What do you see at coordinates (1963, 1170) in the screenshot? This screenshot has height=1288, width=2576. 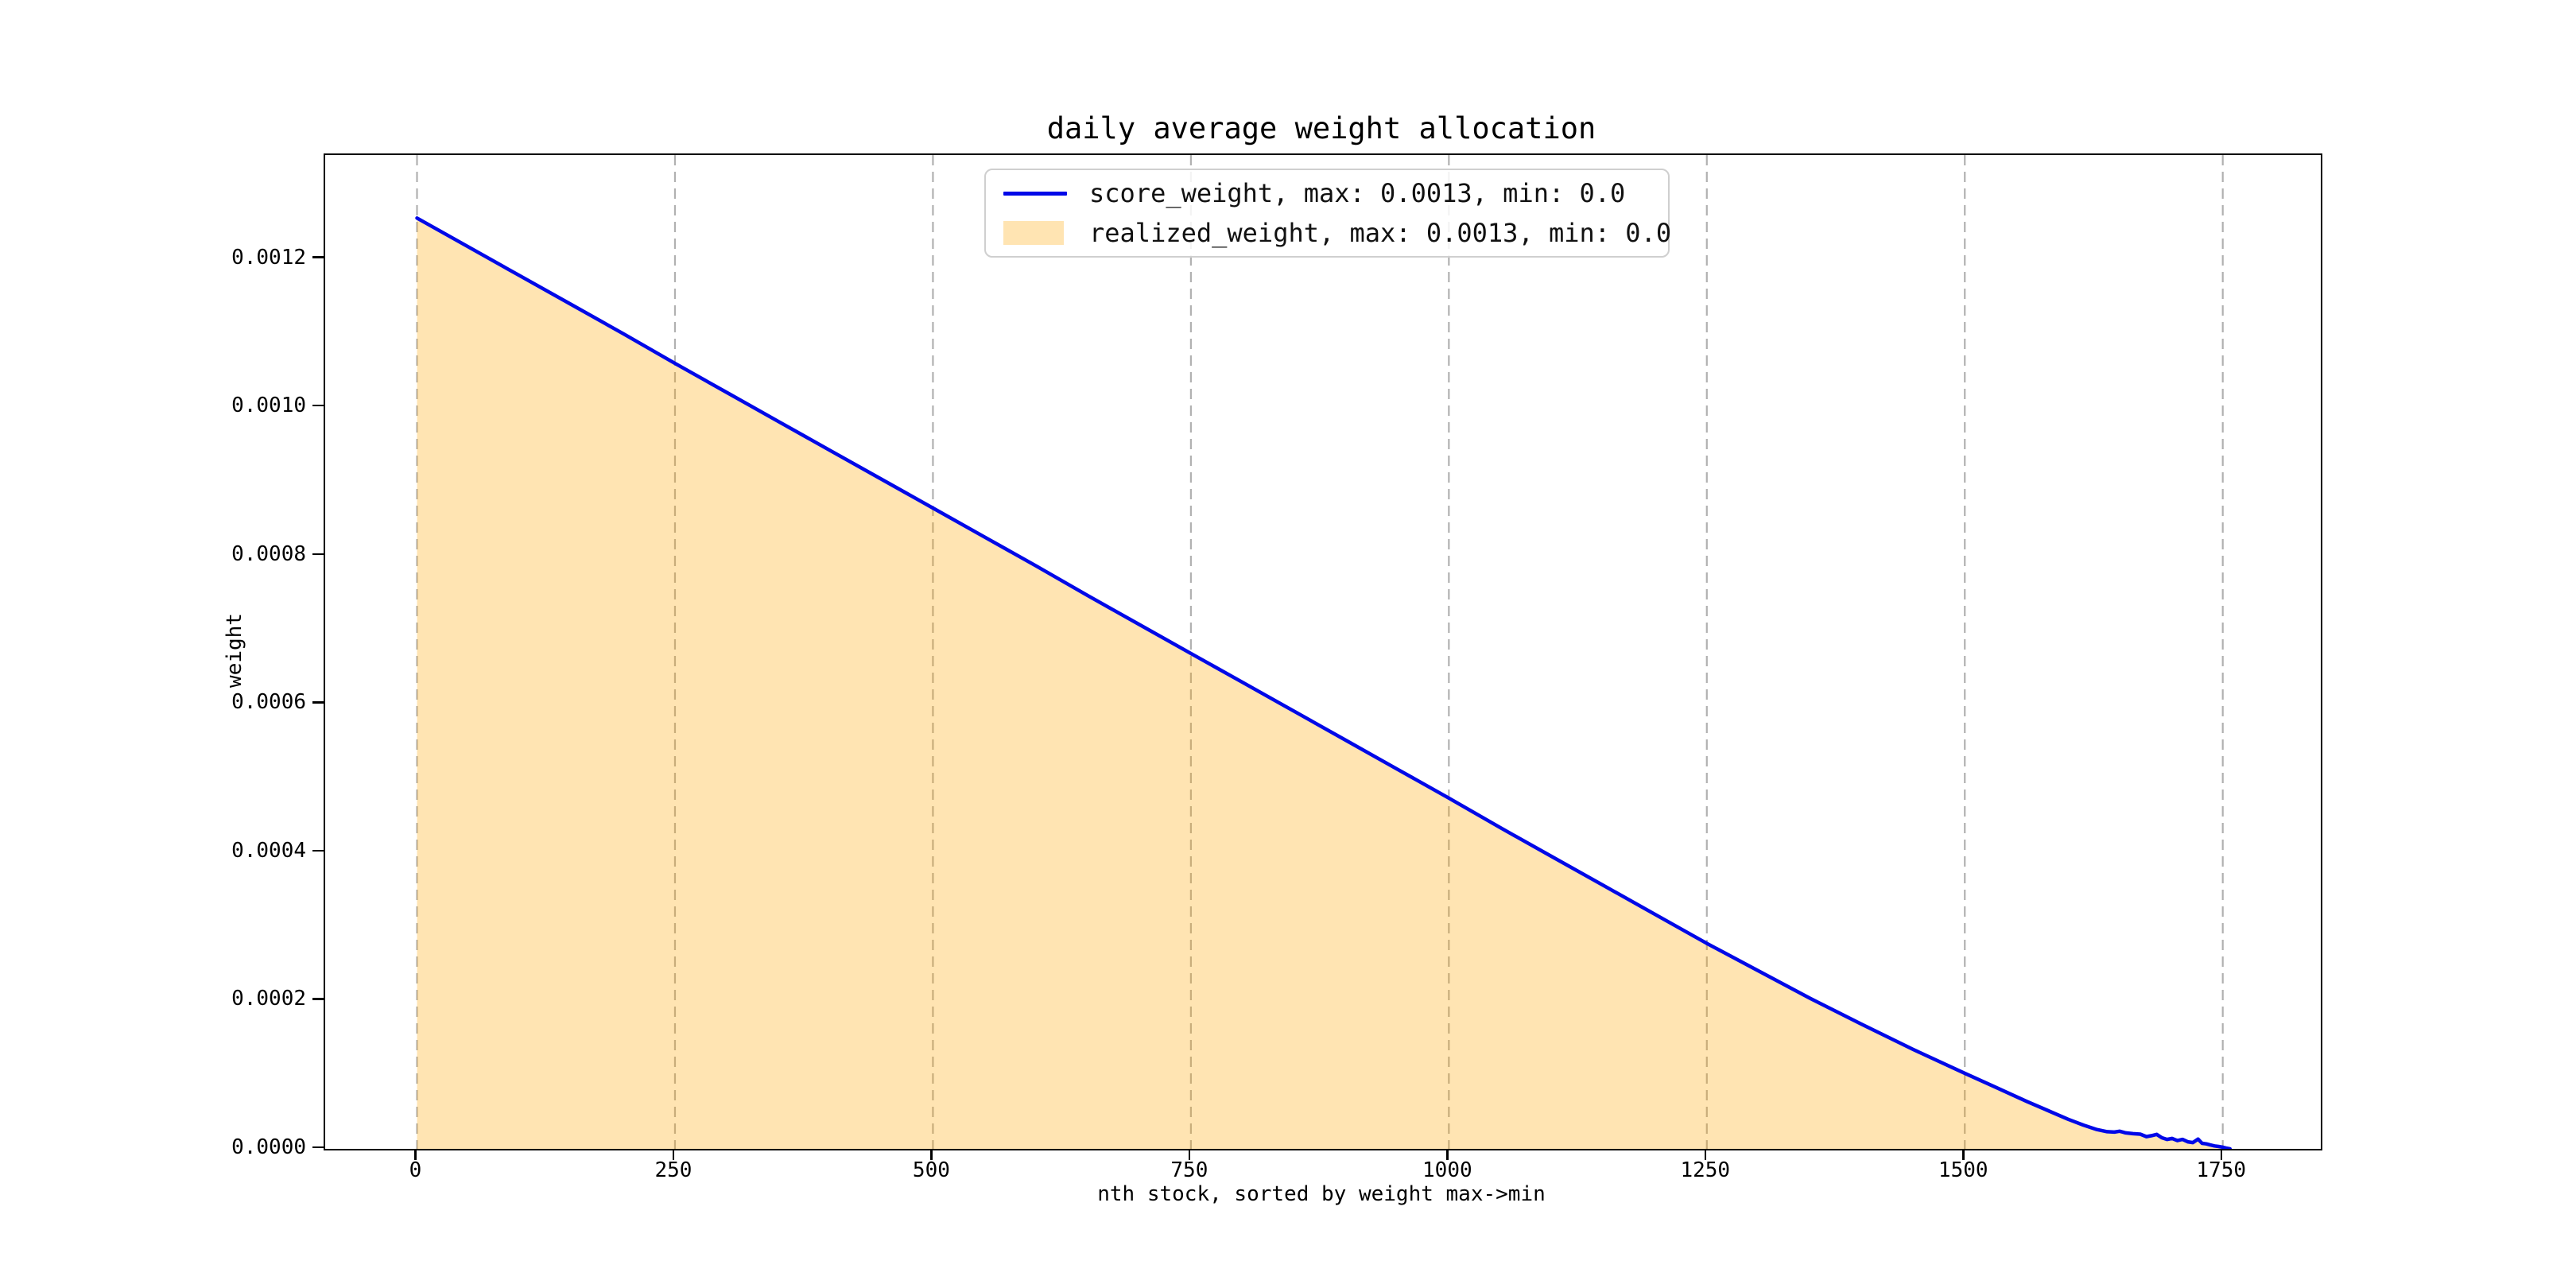 I see `x-axis-tick-label: 1500` at bounding box center [1963, 1170].